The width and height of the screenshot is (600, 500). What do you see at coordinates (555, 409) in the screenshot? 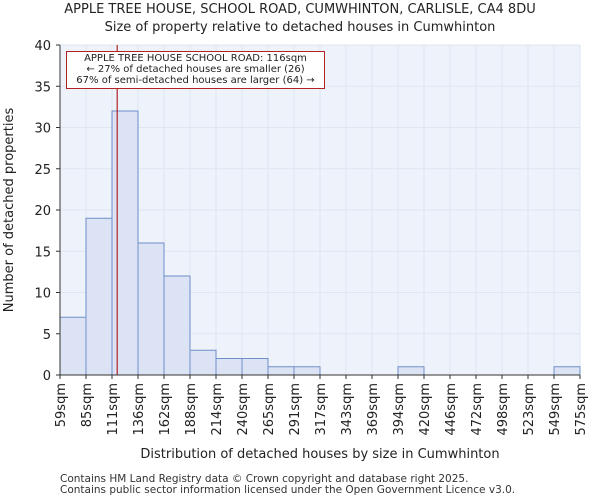
I see `x-tick-label: 549sqm` at bounding box center [555, 409].